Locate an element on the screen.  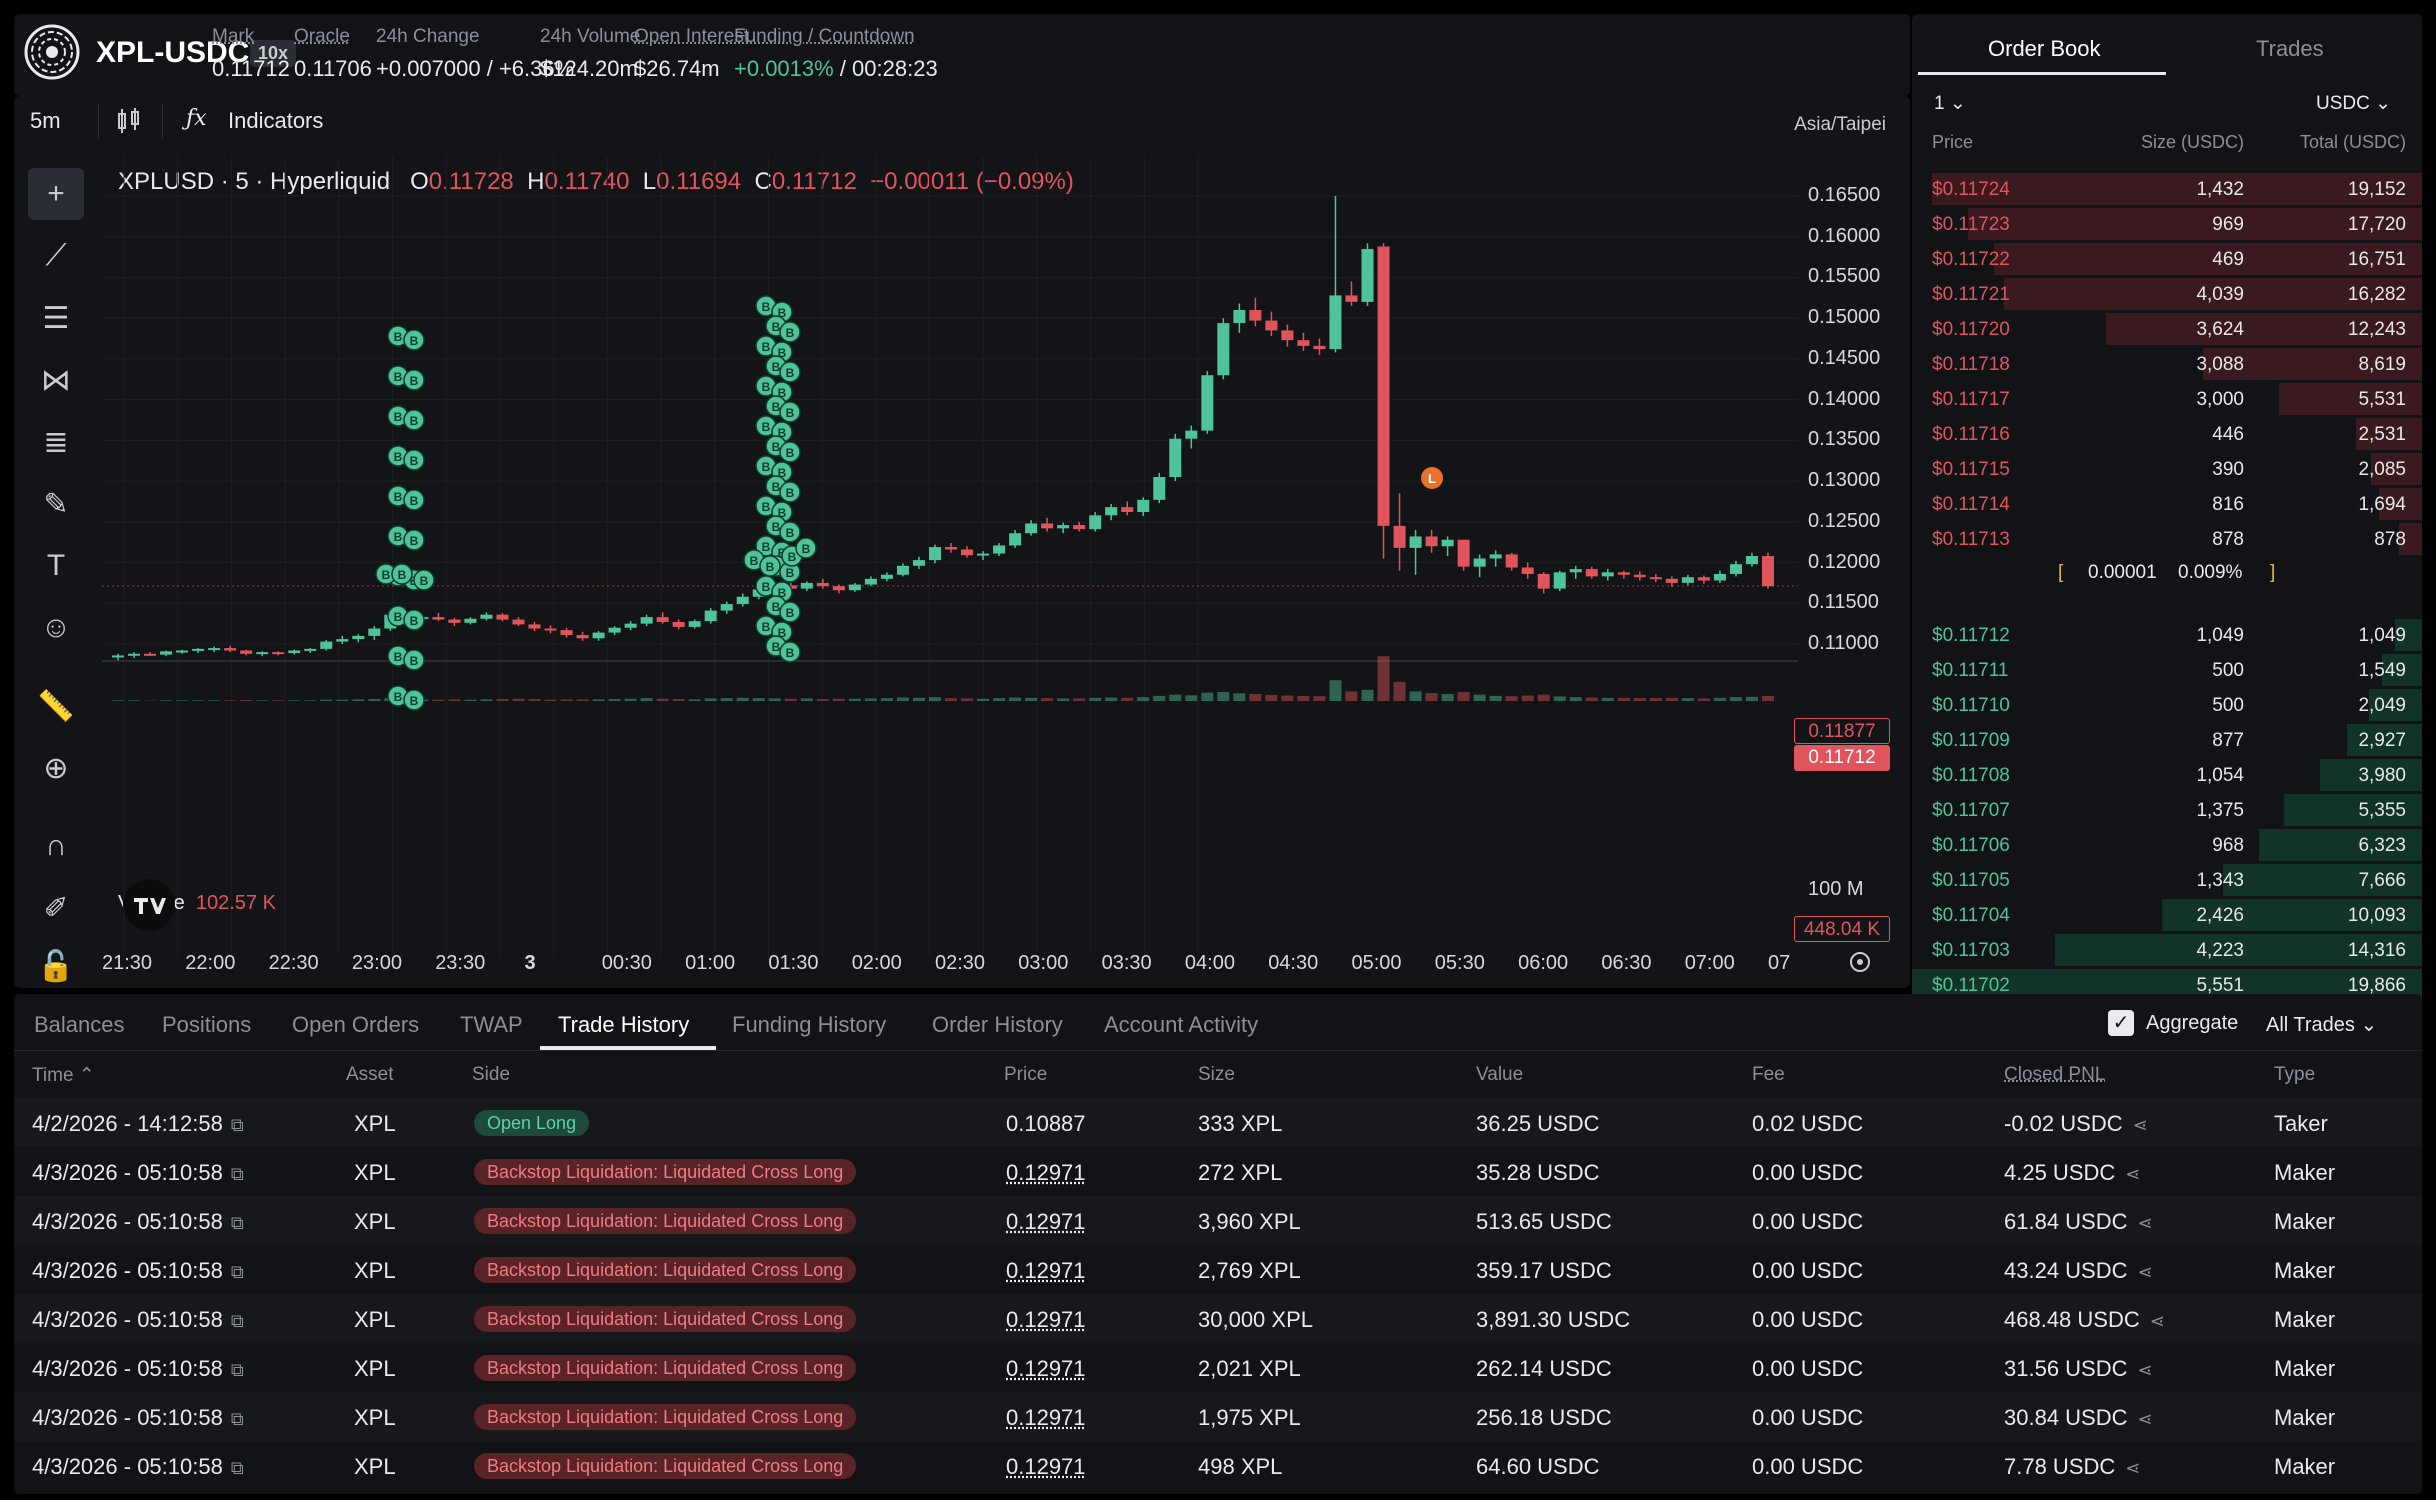
ask-row: $0.11718 3,088 8,619 is located at coordinates (2167, 364).